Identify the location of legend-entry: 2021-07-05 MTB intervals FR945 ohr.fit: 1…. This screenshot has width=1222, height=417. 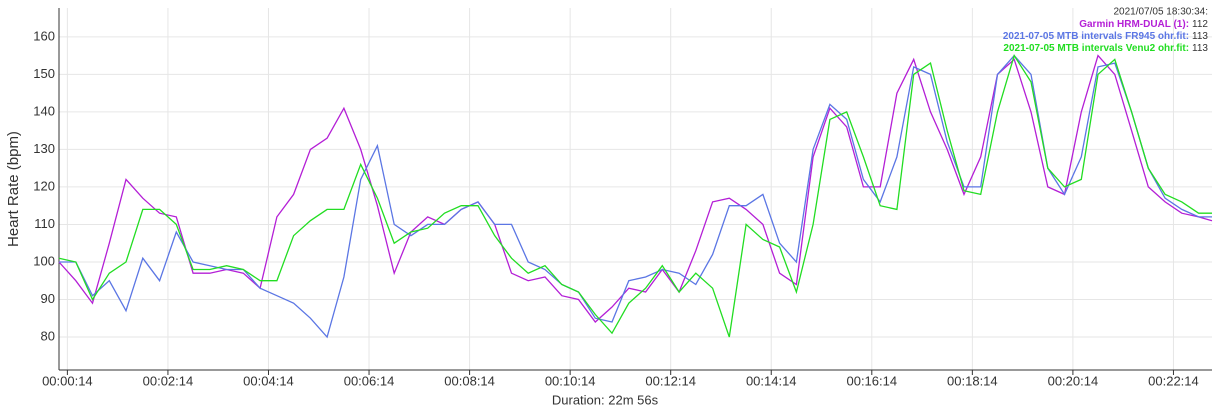
(1106, 36).